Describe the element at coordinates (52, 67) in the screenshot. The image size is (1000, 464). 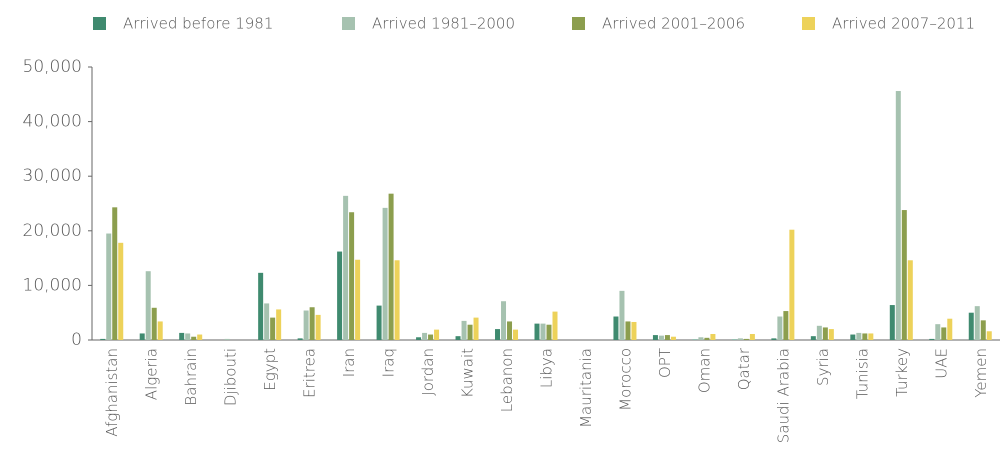
I see `y-tick-label: 50,000` at that location.